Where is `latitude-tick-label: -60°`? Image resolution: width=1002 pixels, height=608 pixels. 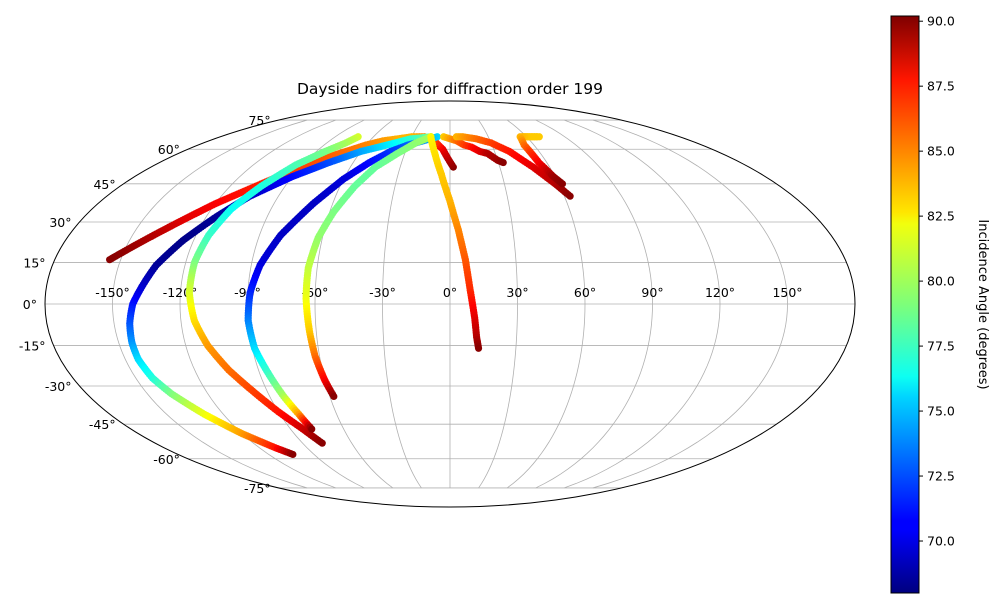 latitude-tick-label: -60° is located at coordinates (166, 459).